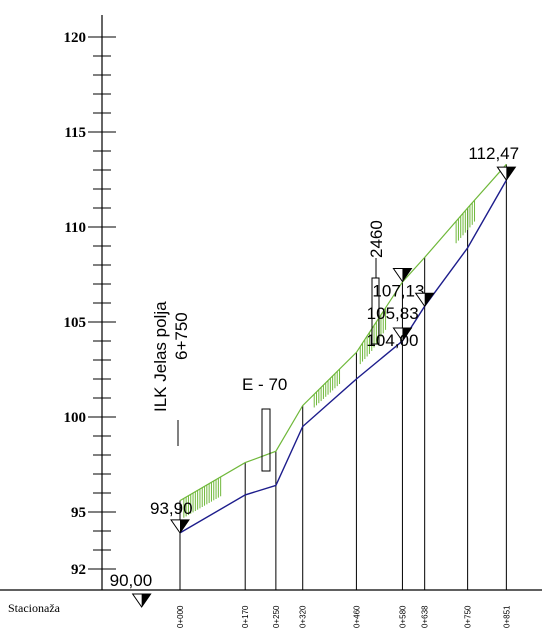 The width and height of the screenshot is (542, 633). I want to click on station-label: 0+638, so click(425, 616).